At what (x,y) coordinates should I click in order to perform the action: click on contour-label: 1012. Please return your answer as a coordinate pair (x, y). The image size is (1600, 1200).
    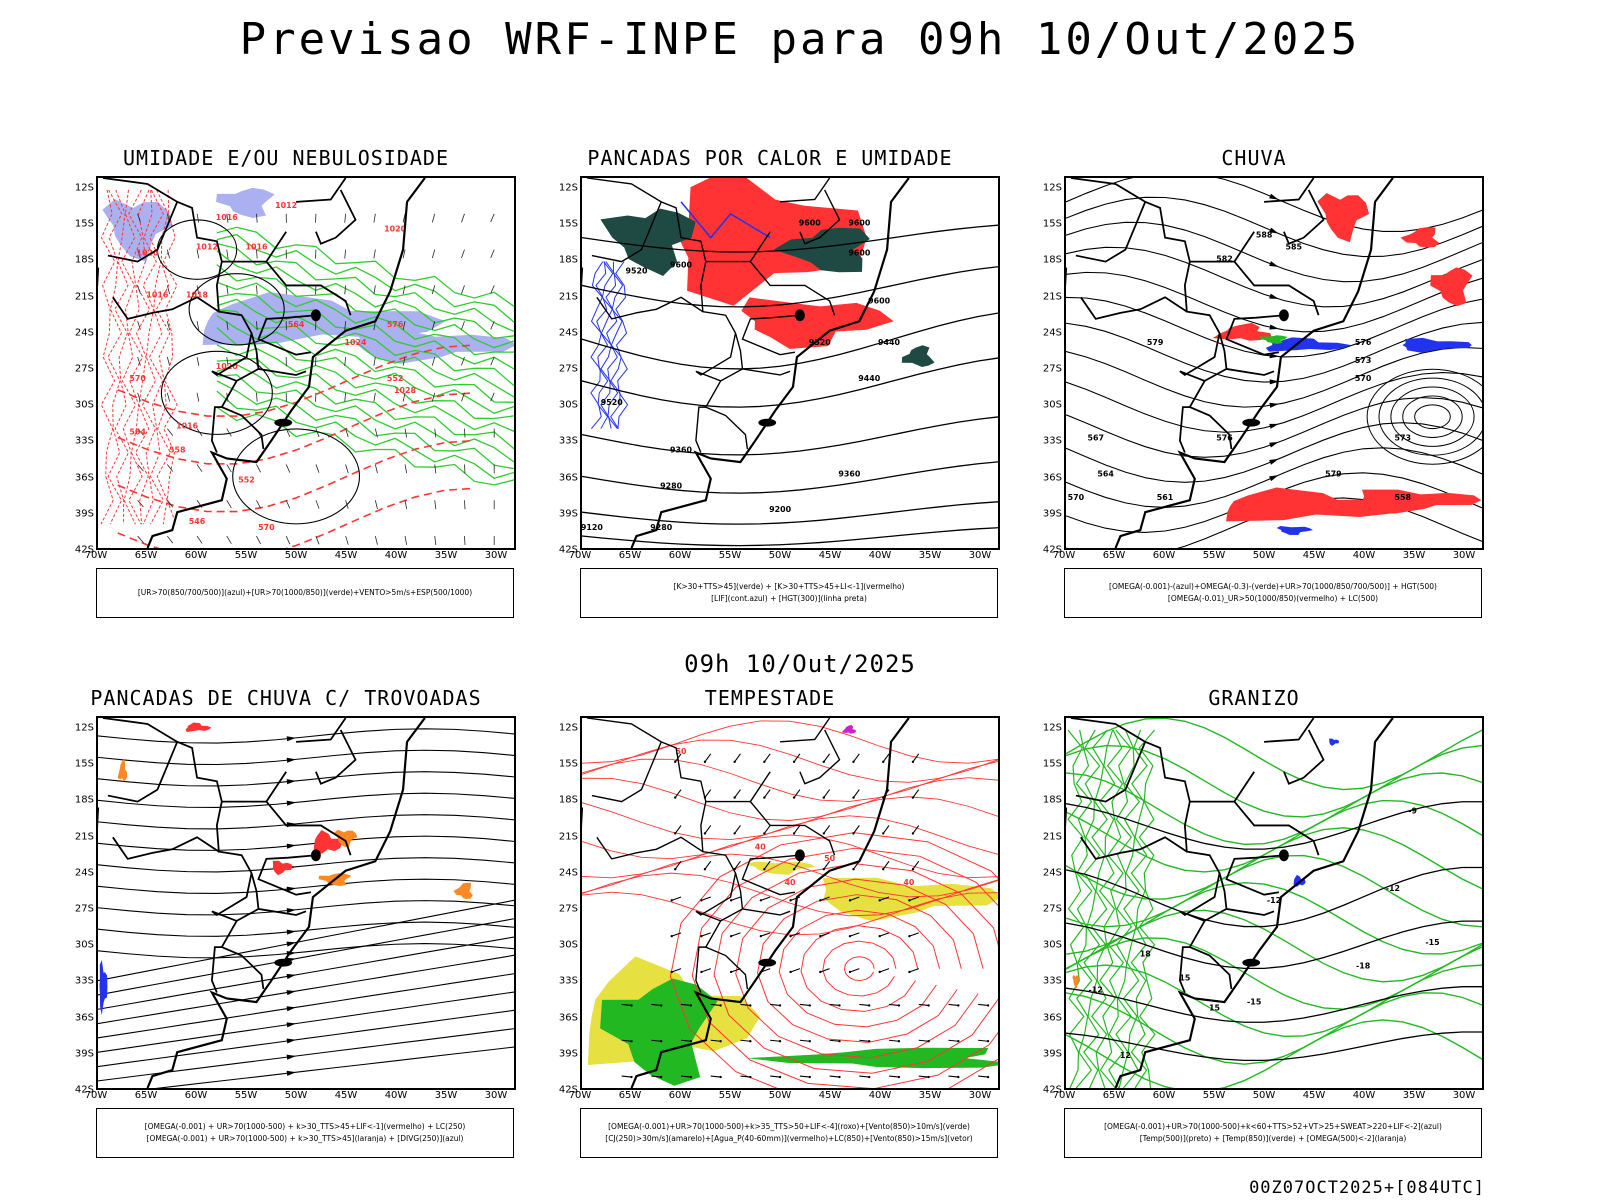
    Looking at the image, I should click on (207, 247).